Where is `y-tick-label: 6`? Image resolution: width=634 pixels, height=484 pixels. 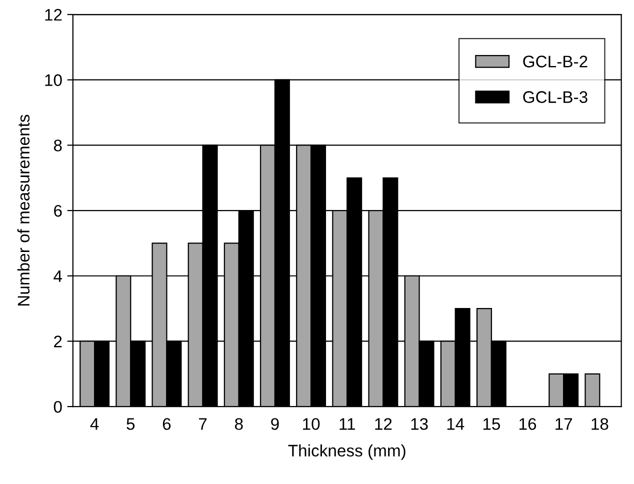
y-tick-label: 6 is located at coordinates (58, 210).